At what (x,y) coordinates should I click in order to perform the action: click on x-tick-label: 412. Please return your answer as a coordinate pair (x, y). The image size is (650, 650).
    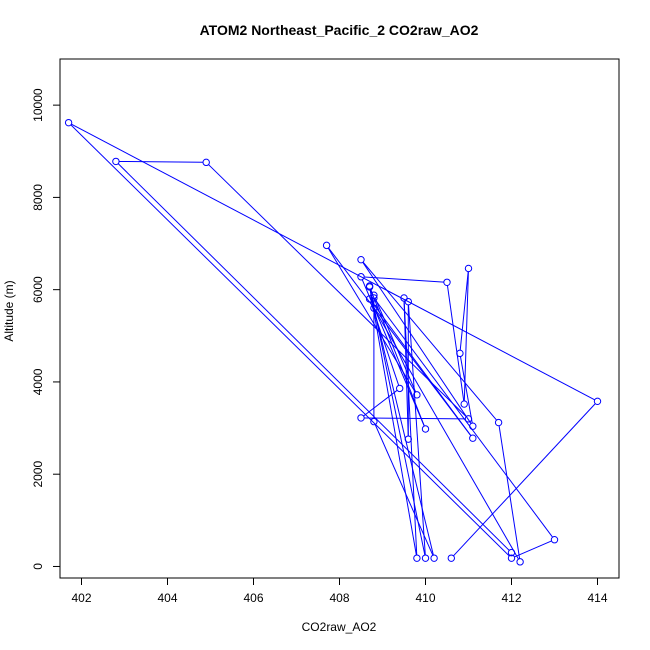
    Looking at the image, I should click on (511, 598).